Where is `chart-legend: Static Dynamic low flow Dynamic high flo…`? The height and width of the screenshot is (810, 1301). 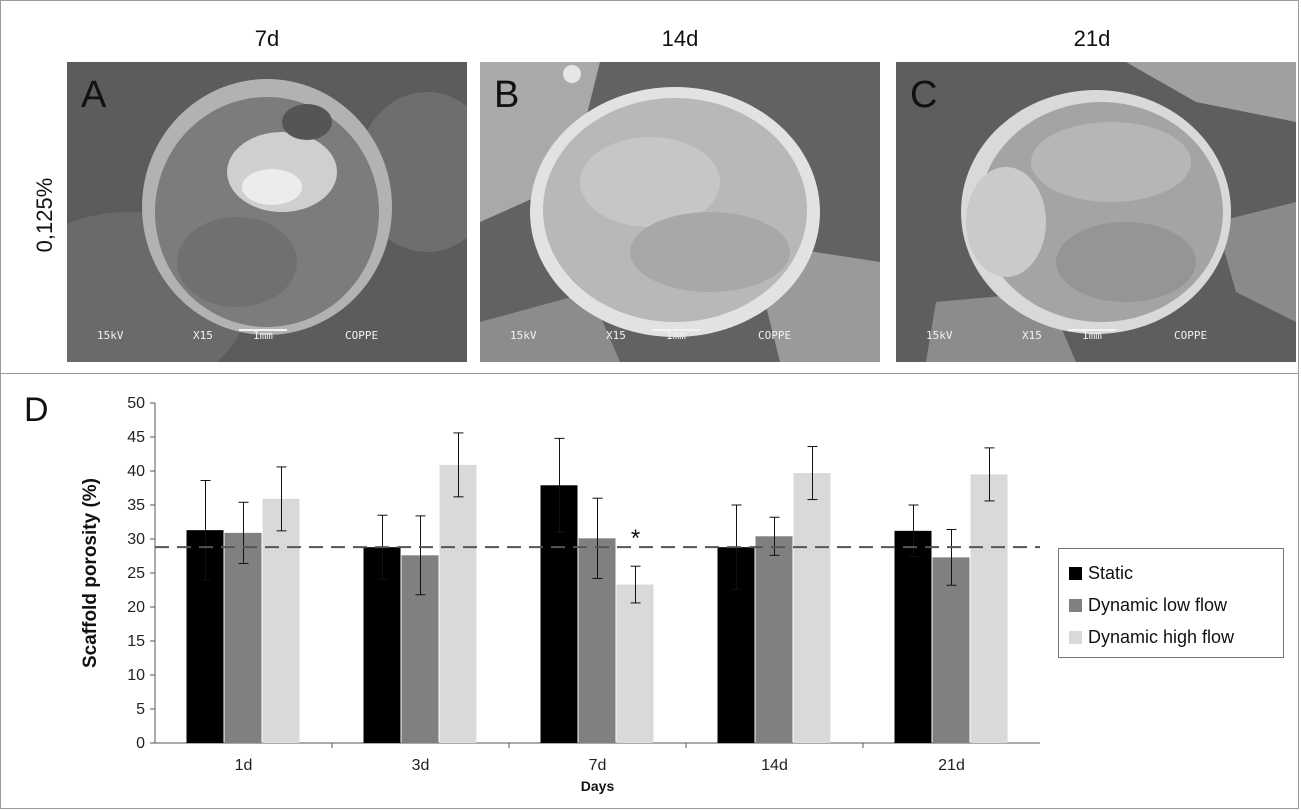
chart-legend: Static Dynamic low flow Dynamic high flo… is located at coordinates (1171, 603).